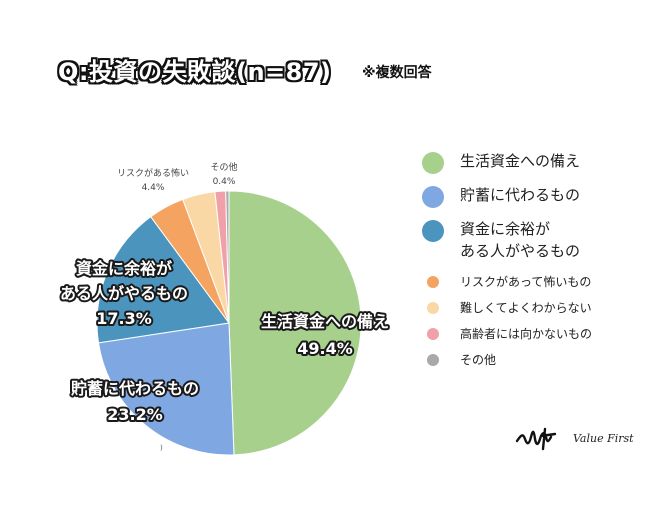 The width and height of the screenshot is (668, 525). What do you see at coordinates (124, 293) in the screenshot?
I see `slice-name-2: ある人がやるもの` at bounding box center [124, 293].